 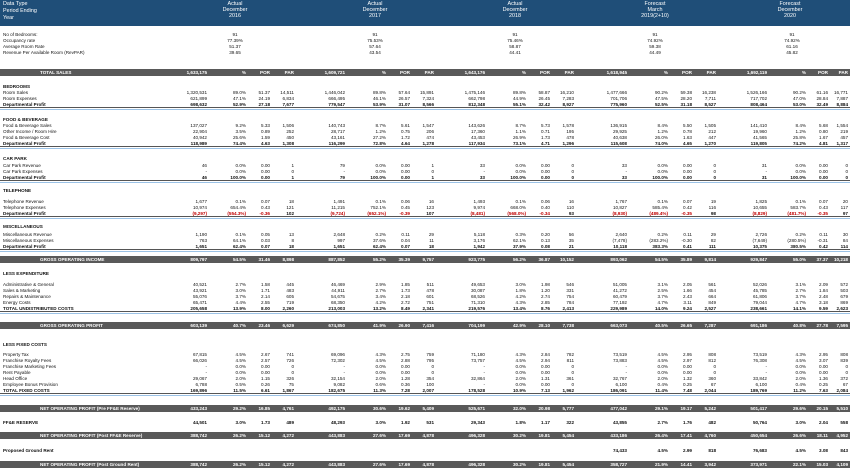 What do you see at coordinates (265, 360) in the screenshot?
I see `cell-por: 2.57` at bounding box center [265, 360].